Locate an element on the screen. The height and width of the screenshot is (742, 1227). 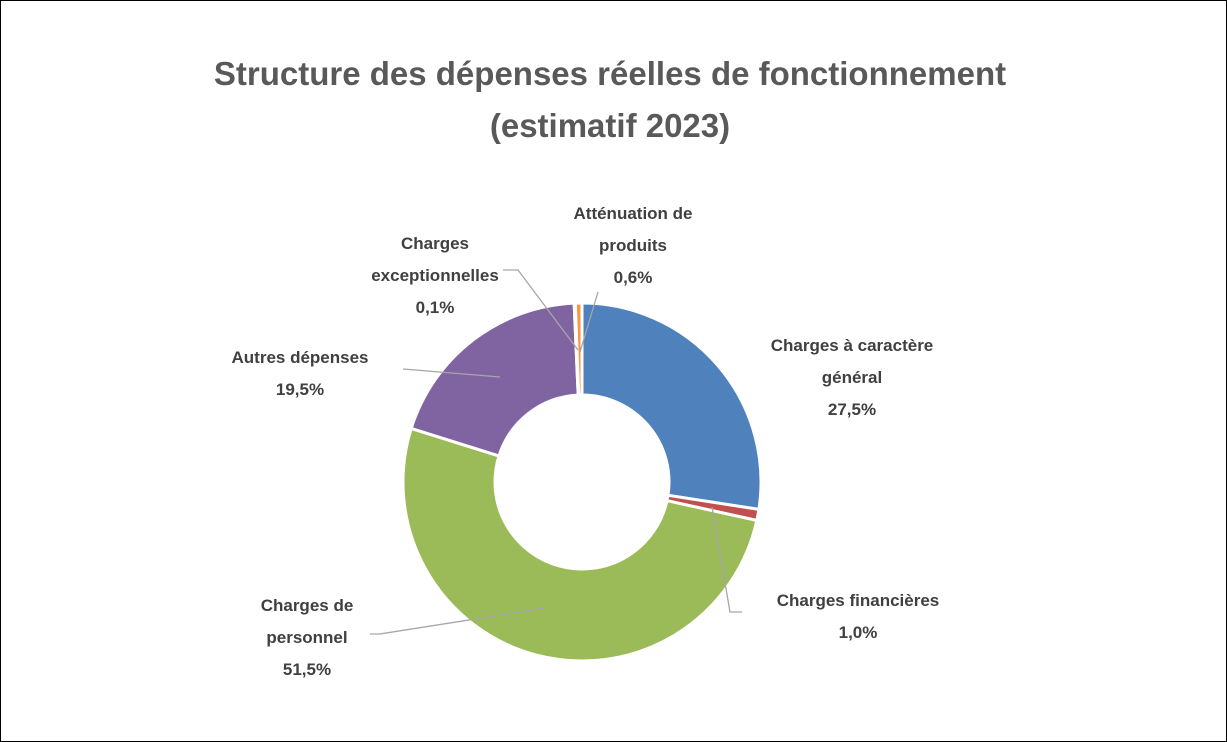
data-label: Charges financières 1,0% is located at coordinates (858, 617).